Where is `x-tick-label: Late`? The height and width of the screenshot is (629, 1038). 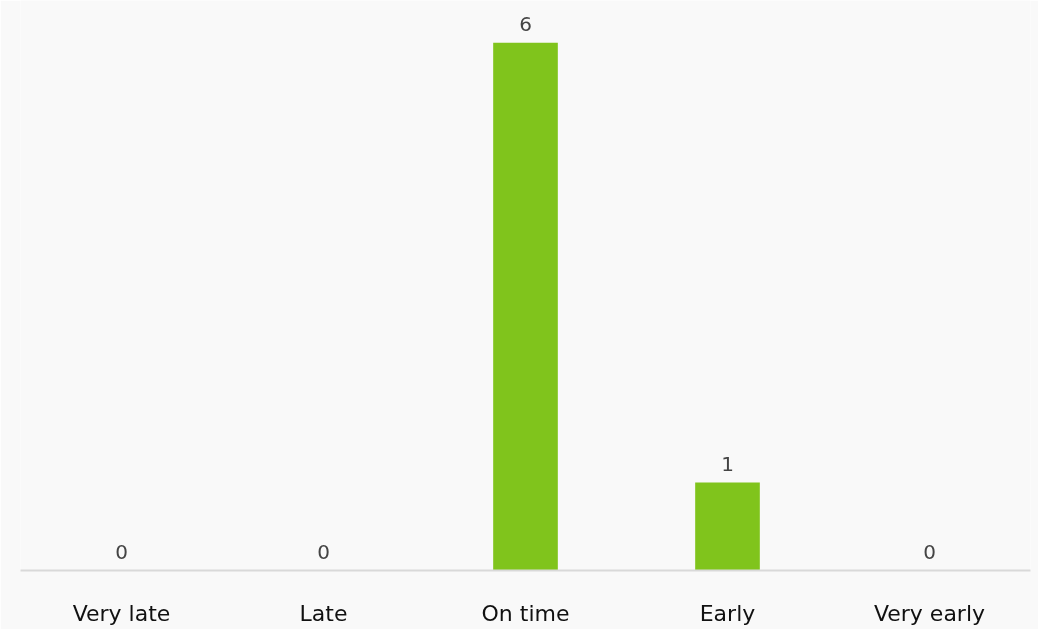
x-tick-label: Late is located at coordinates (323, 613).